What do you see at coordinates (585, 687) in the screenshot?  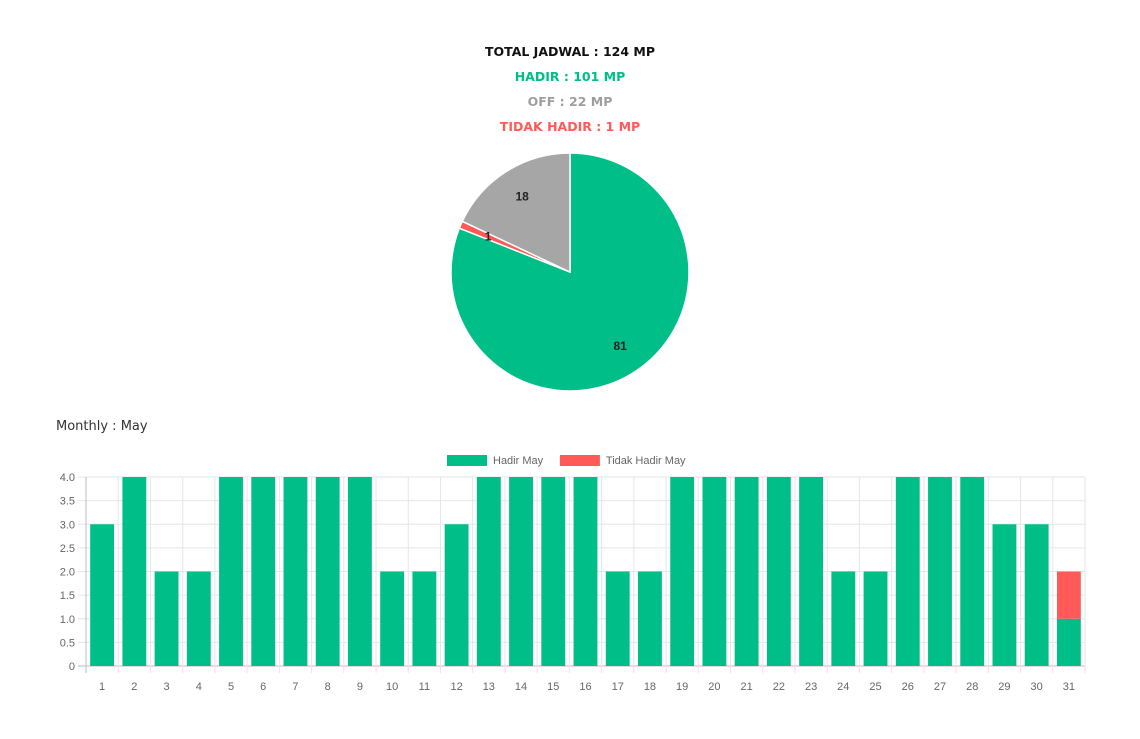 I see `x-tick-label: 16` at bounding box center [585, 687].